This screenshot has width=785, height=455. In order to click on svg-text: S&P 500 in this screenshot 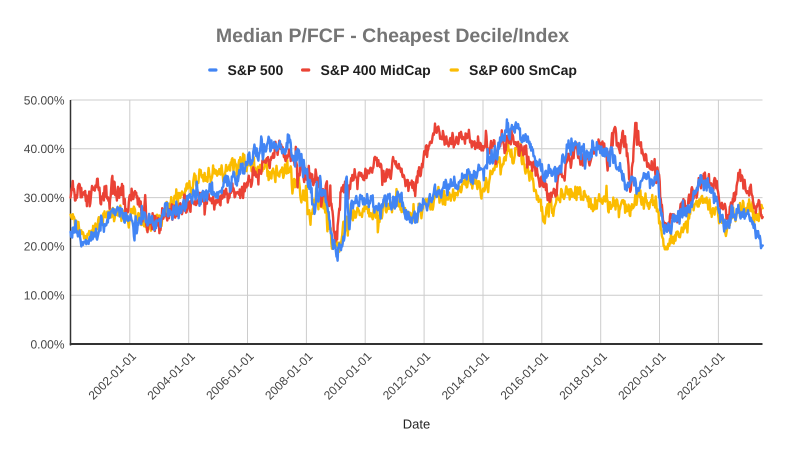, I will do `click(256, 70)`.